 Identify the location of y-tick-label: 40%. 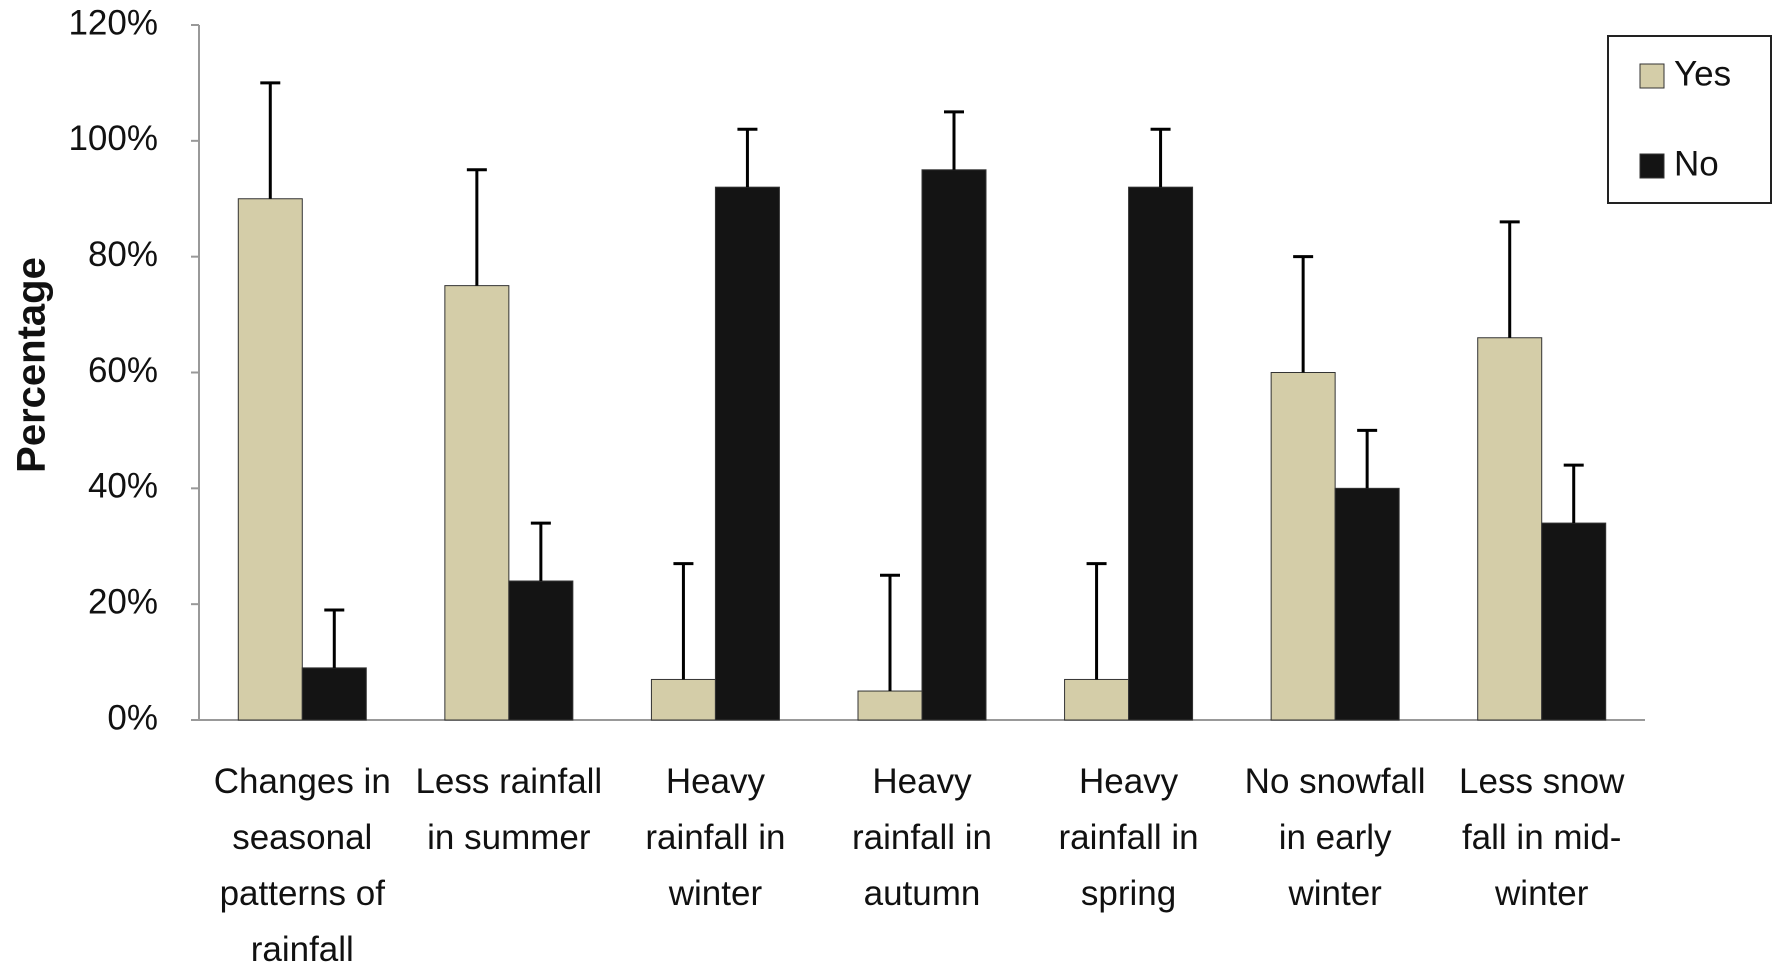
(123, 486).